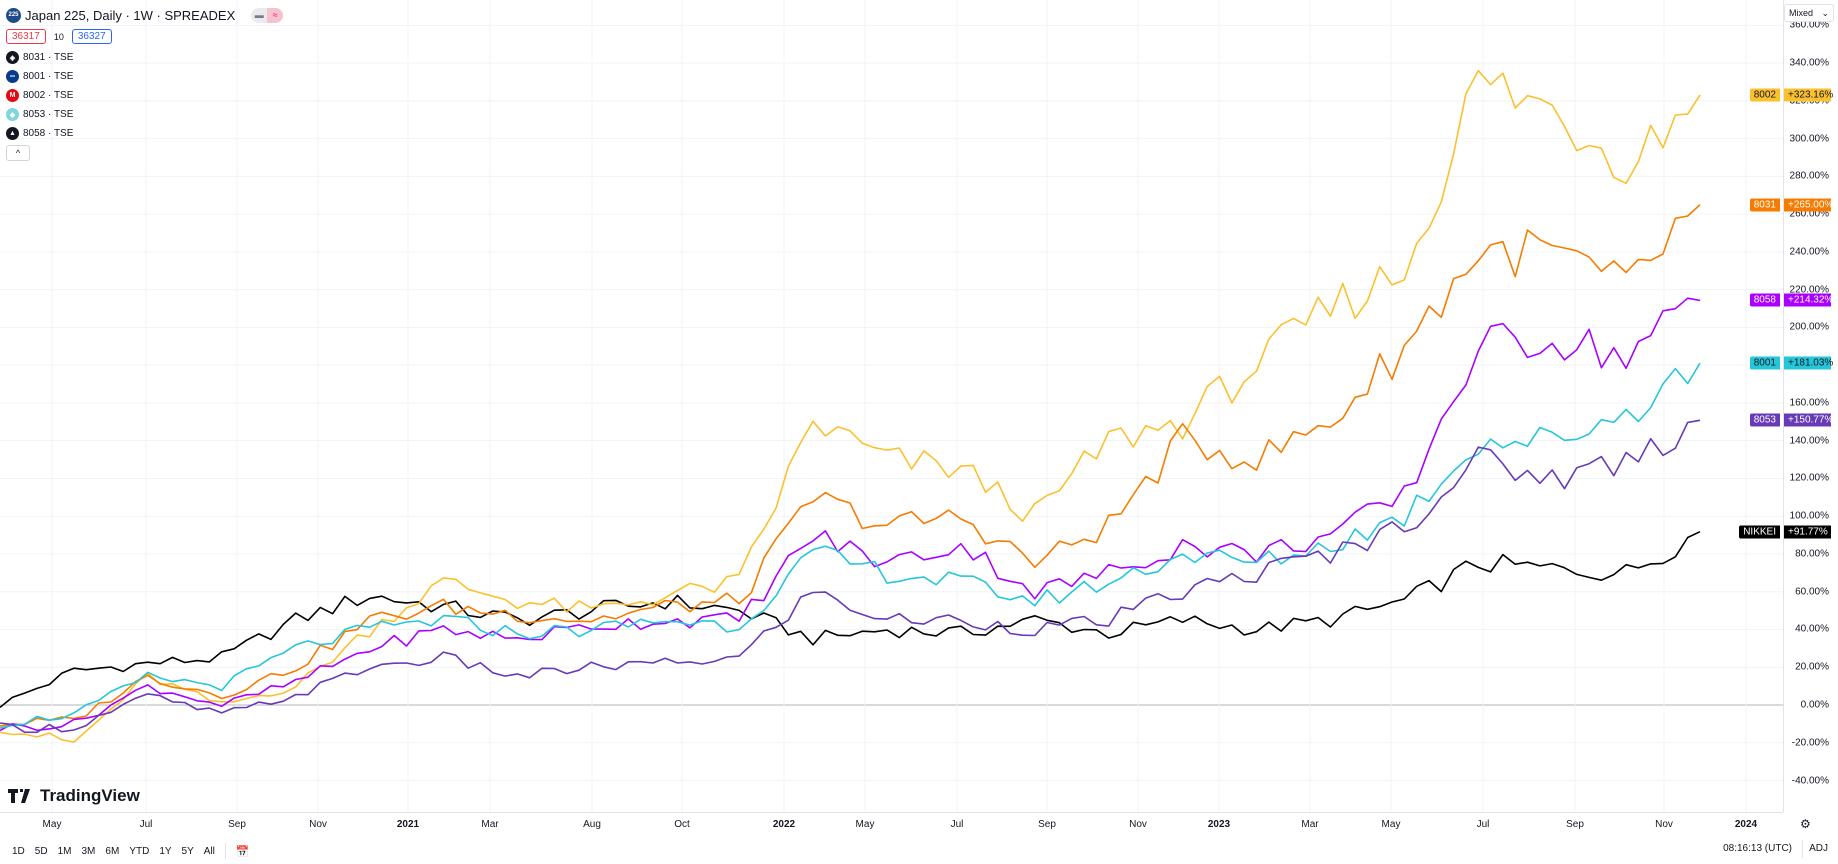 This screenshot has width=1838, height=864. What do you see at coordinates (130, 15) in the screenshot?
I see `chart-title: Japan 225, Daily · 1W · SPREADEX` at bounding box center [130, 15].